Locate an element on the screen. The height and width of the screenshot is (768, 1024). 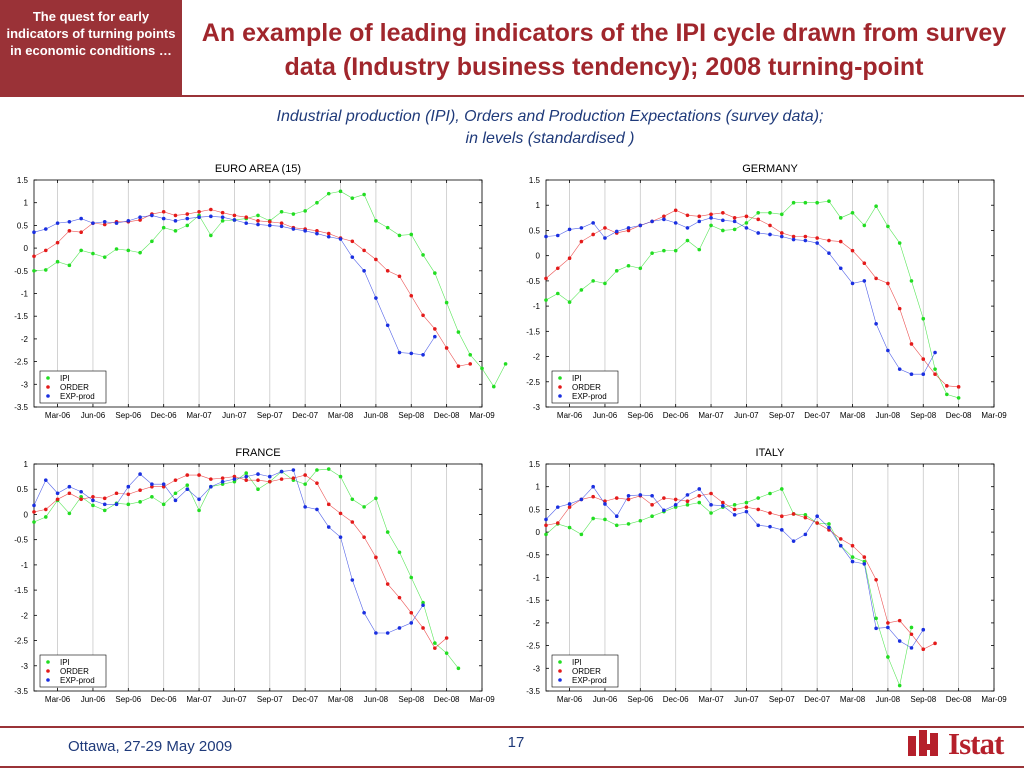
y-tick-label: -1.5 is located at coordinates (21, 590).